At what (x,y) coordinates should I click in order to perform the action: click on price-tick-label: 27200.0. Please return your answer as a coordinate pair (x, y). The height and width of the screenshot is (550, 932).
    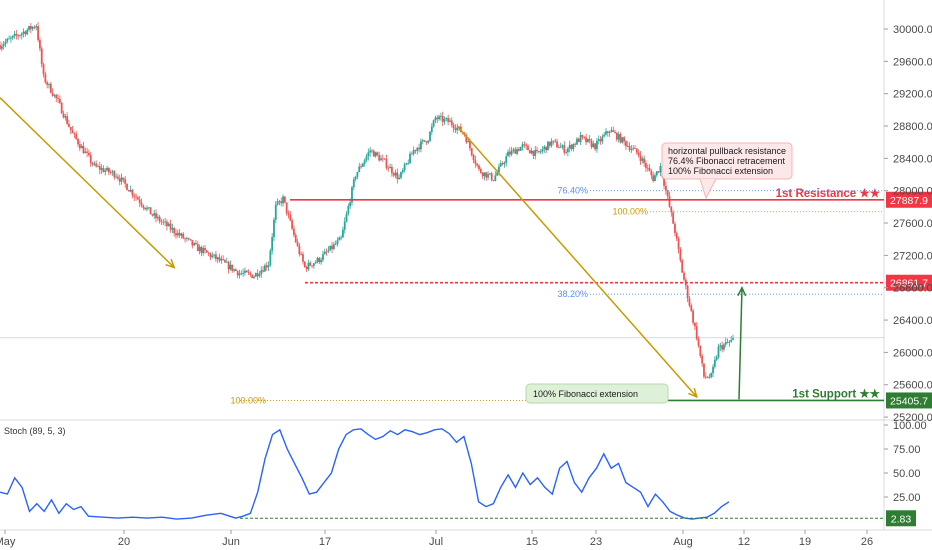
    Looking at the image, I should click on (912, 256).